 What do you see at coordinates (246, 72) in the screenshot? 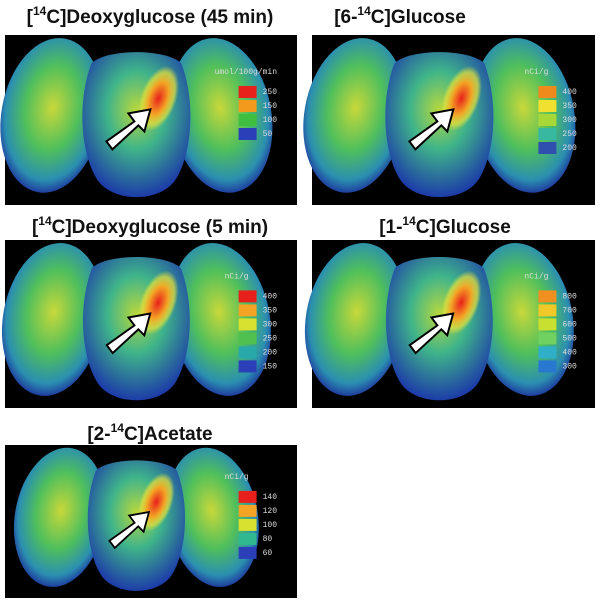
I see `scale-unit: umol/100g/min` at bounding box center [246, 72].